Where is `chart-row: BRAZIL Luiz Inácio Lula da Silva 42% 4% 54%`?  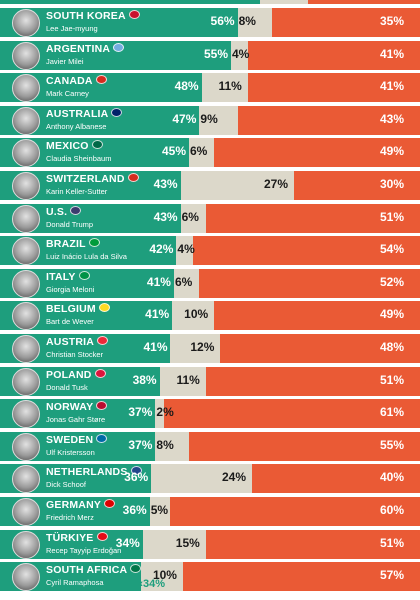 chart-row: BRAZIL Luiz Inácio Lula da Silva 42% 4% 54% is located at coordinates (210, 250).